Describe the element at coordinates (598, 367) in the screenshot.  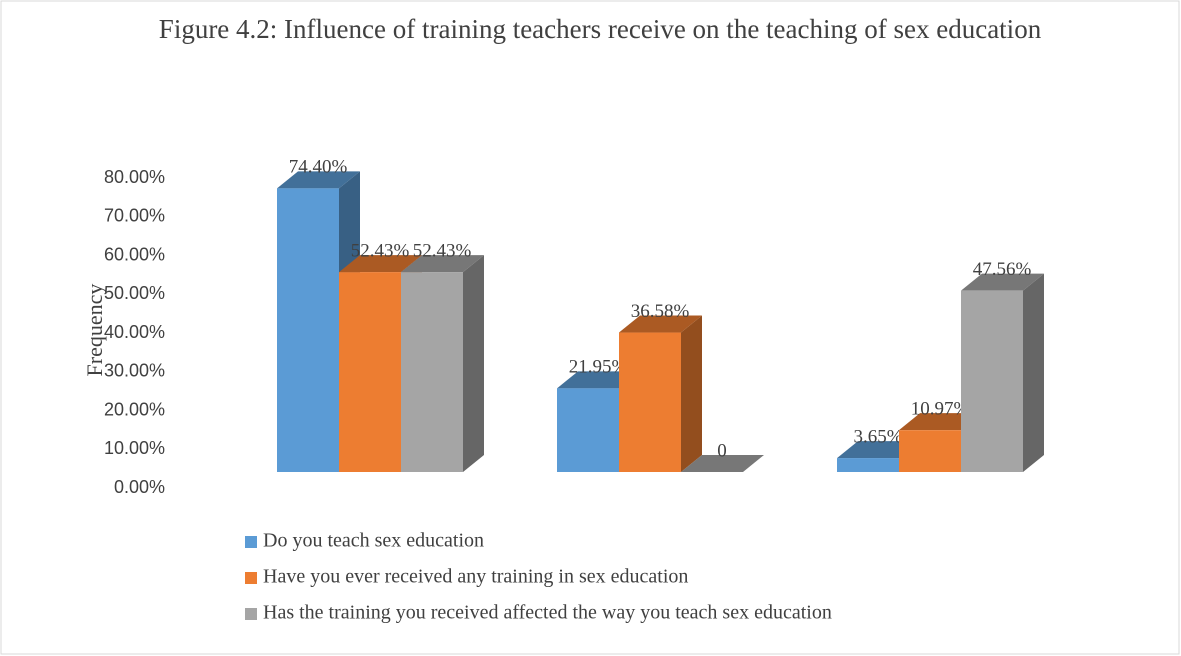
I see `value-label: 21.95%` at that location.